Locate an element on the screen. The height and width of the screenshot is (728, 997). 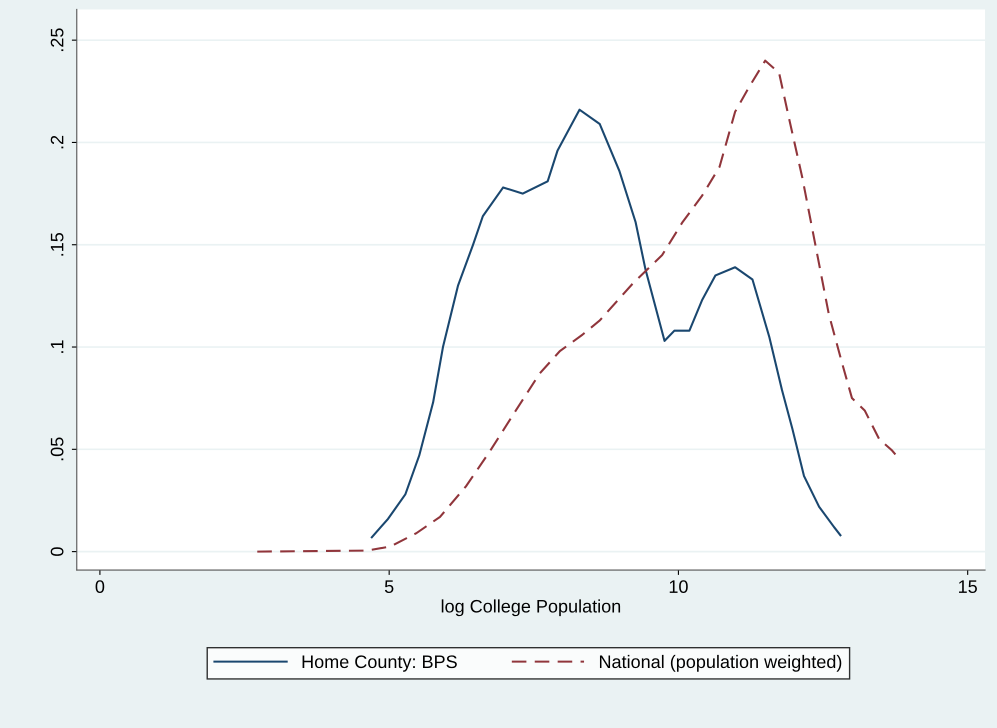
y-tick-label: 0 is located at coordinates (57, 551).